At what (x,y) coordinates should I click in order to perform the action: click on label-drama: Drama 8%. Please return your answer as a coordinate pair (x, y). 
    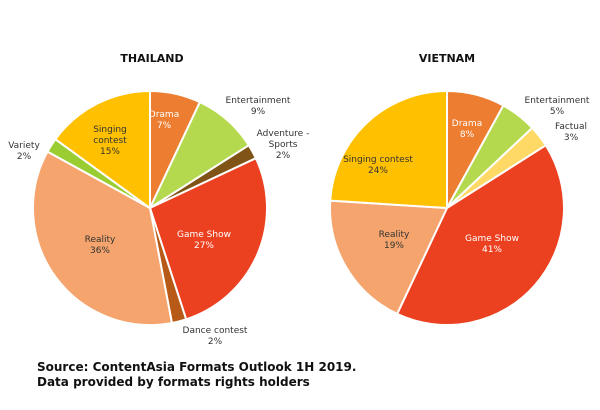
    Looking at the image, I should click on (467, 129).